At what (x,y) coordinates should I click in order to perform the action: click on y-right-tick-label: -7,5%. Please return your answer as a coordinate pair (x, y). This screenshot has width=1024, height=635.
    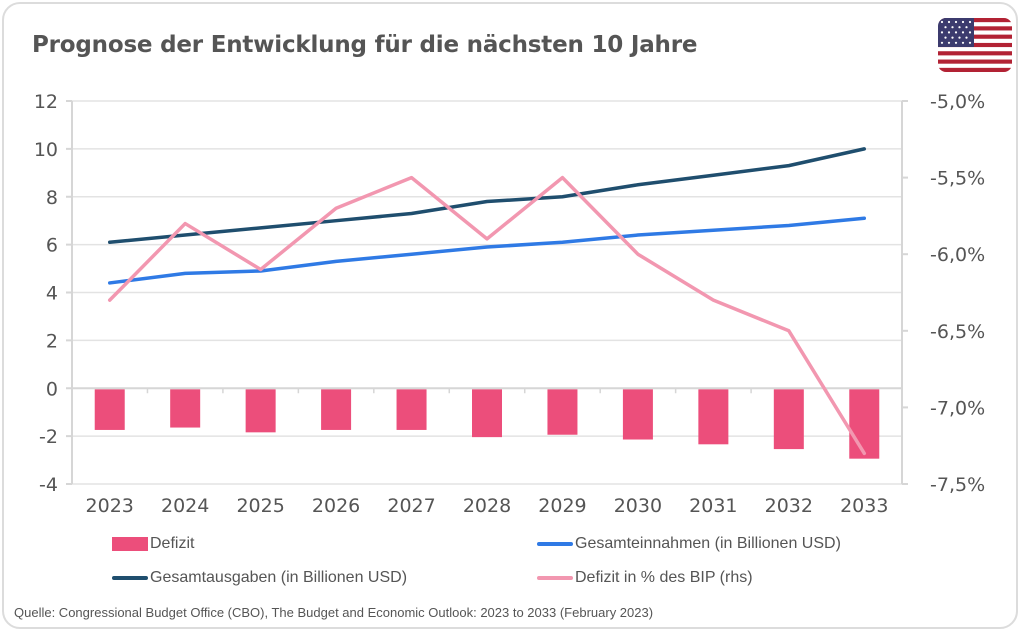
    Looking at the image, I should click on (957, 485).